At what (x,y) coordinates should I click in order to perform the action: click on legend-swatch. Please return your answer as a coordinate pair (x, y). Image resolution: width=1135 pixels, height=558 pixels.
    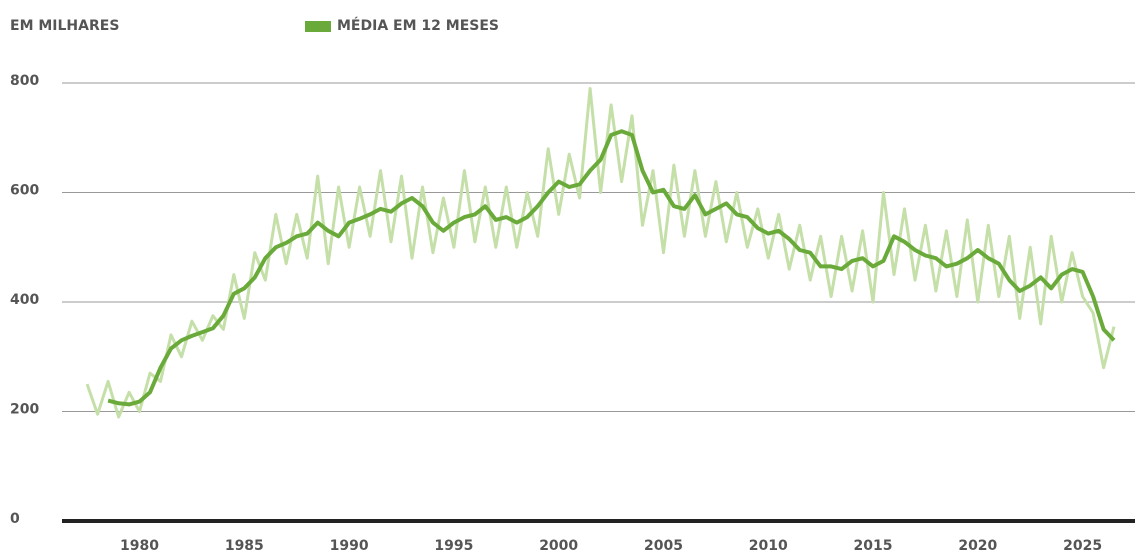
    Looking at the image, I should click on (318, 26).